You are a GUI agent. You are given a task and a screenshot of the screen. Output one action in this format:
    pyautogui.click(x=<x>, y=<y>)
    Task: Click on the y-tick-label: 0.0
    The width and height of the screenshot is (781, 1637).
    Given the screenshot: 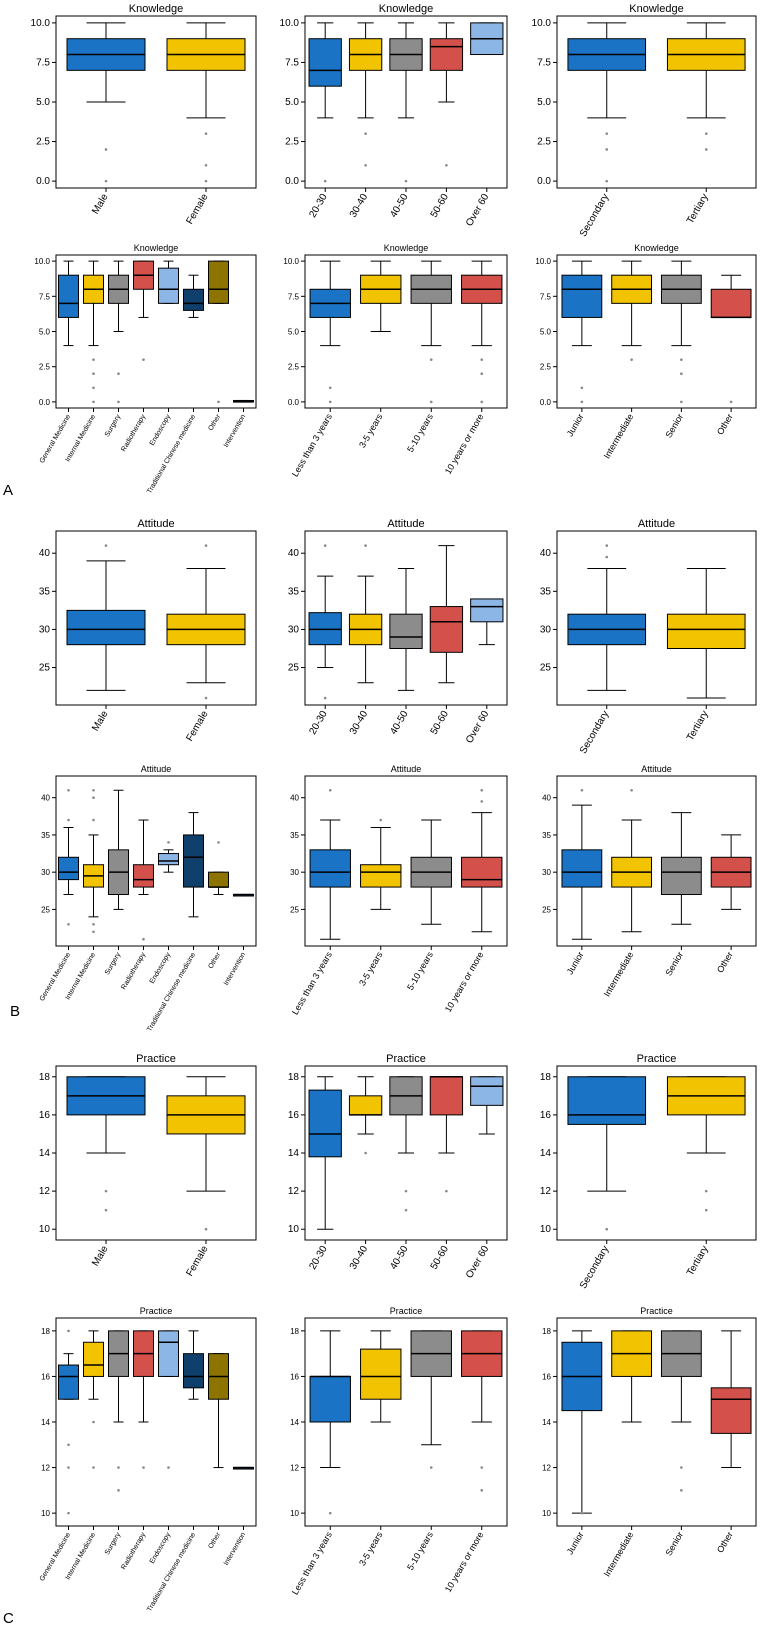 What is the action you would take?
    pyautogui.click(x=43, y=181)
    